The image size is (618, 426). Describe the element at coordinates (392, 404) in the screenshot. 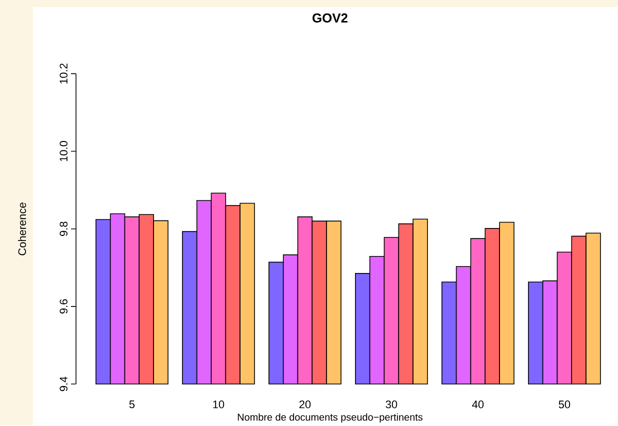

I see `x-tick-label: 30` at that location.